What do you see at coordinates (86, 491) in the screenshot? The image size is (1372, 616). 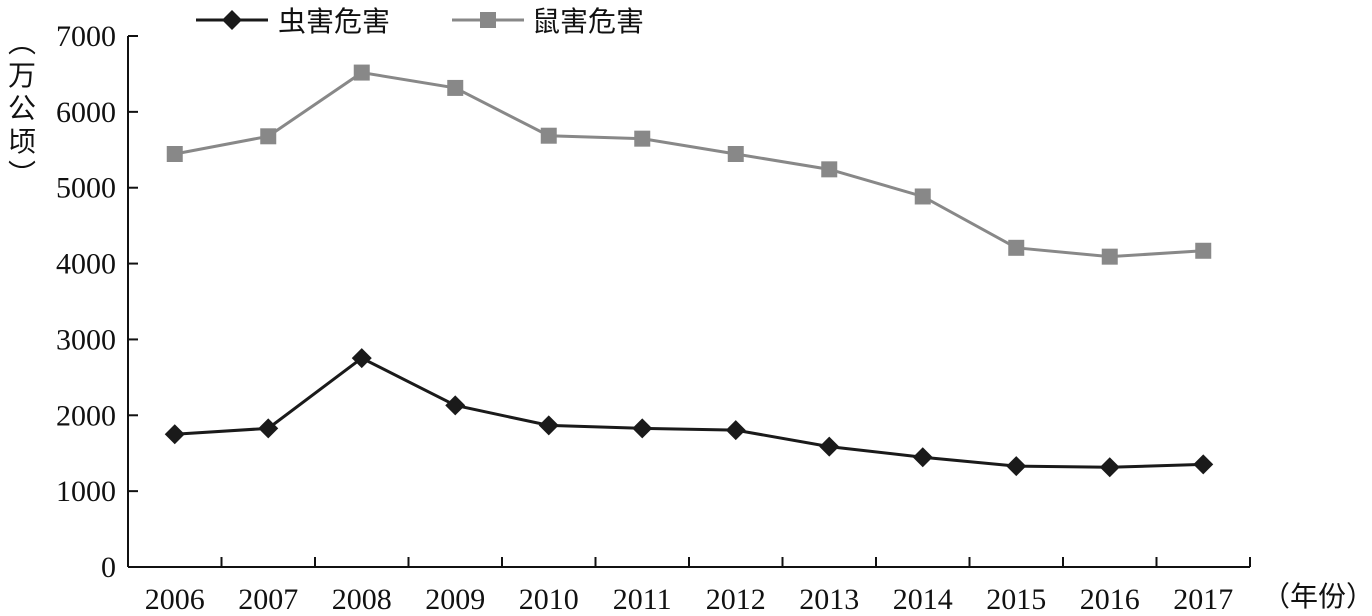 I see `y-tick-label: 1000` at bounding box center [86, 491].